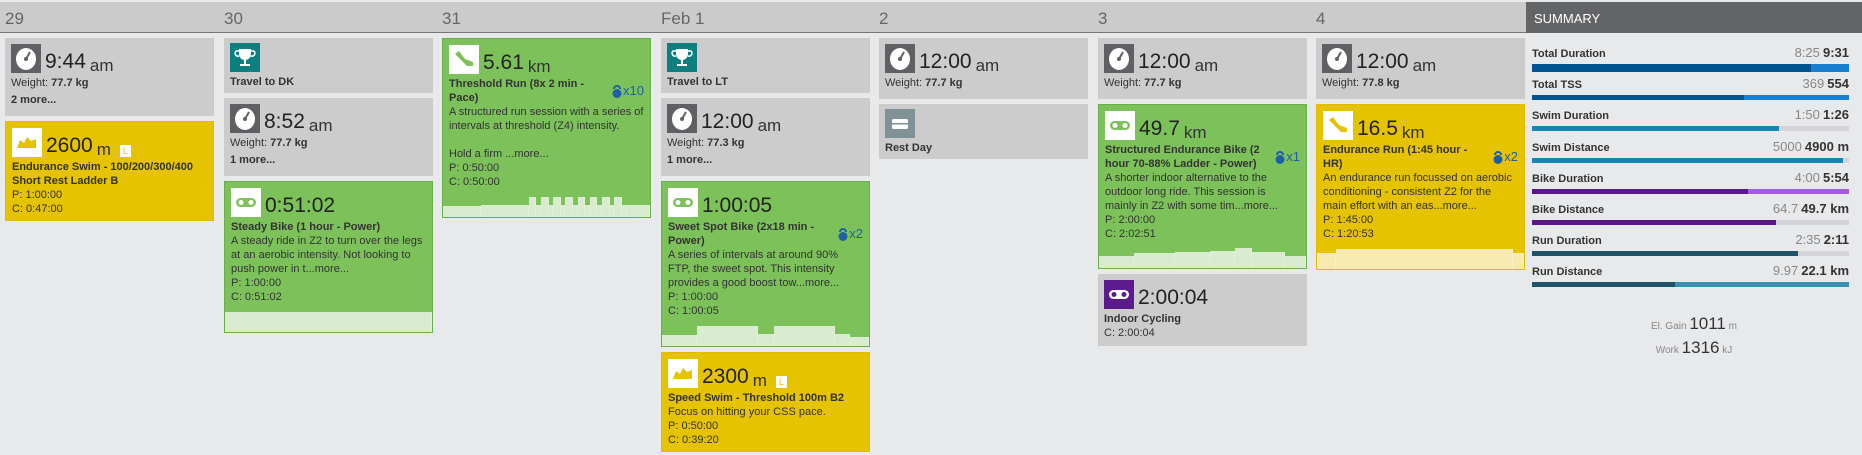 The image size is (1862, 455). I want to click on metric-value: 1316, so click(1700, 347).